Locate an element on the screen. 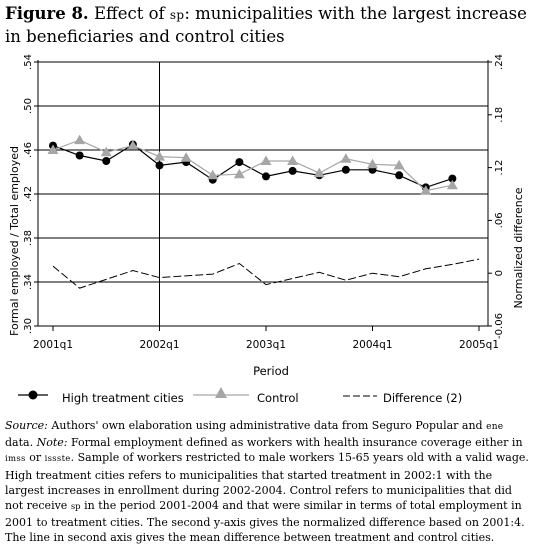 The width and height of the screenshot is (535, 546). y-left-tick-label-6: .54 is located at coordinates (28, 62).